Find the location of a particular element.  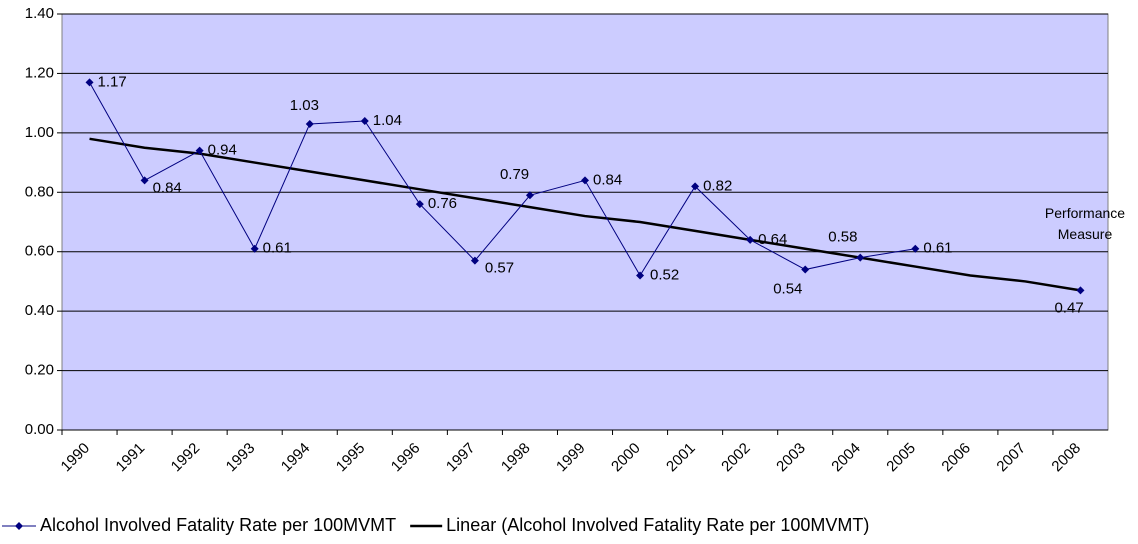

legend-marker is located at coordinates (19, 526).